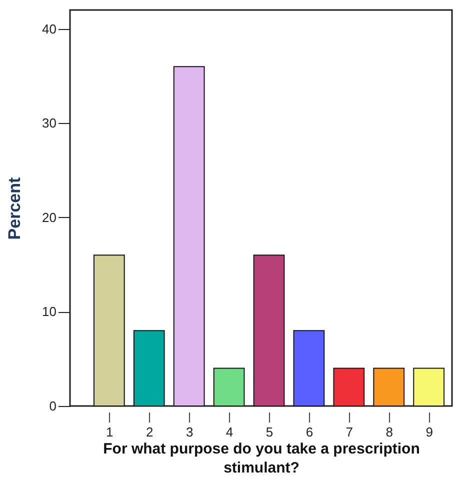  Describe the element at coordinates (310, 432) in the screenshot. I see `x-tick-label: 6` at that location.